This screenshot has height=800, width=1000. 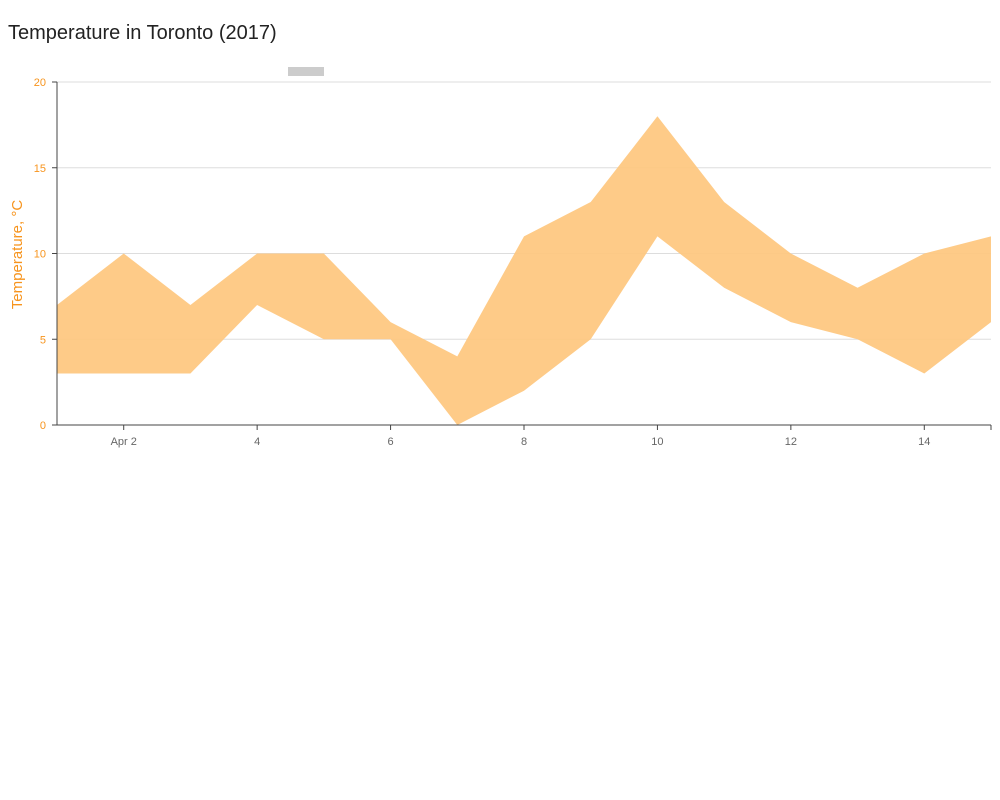 I want to click on x-tick-label: 4, so click(x=257, y=442).